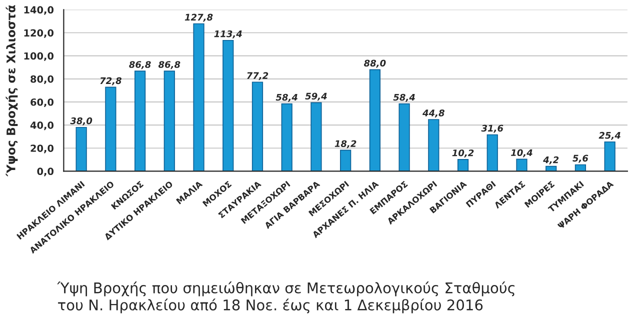  What do you see at coordinates (433, 114) in the screenshot?
I see `data-label: 44,8` at bounding box center [433, 114].